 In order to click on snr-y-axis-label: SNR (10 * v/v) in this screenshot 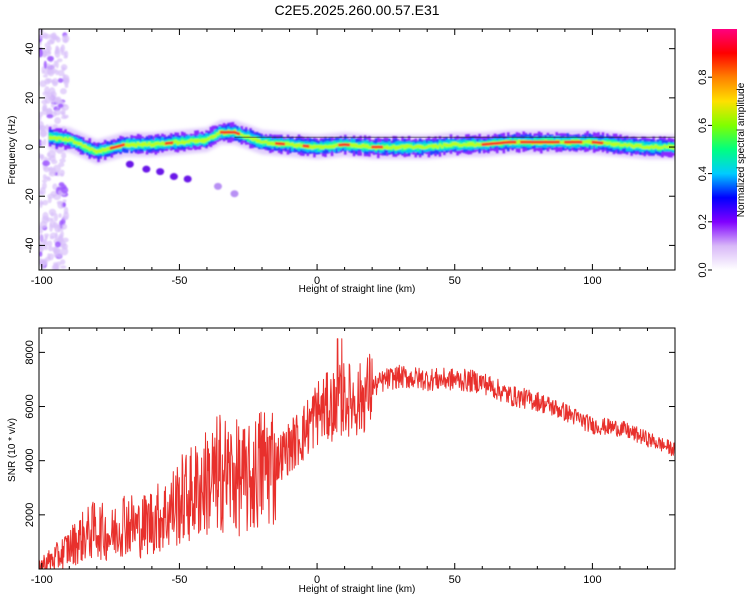, I will do `click(12, 450)`.